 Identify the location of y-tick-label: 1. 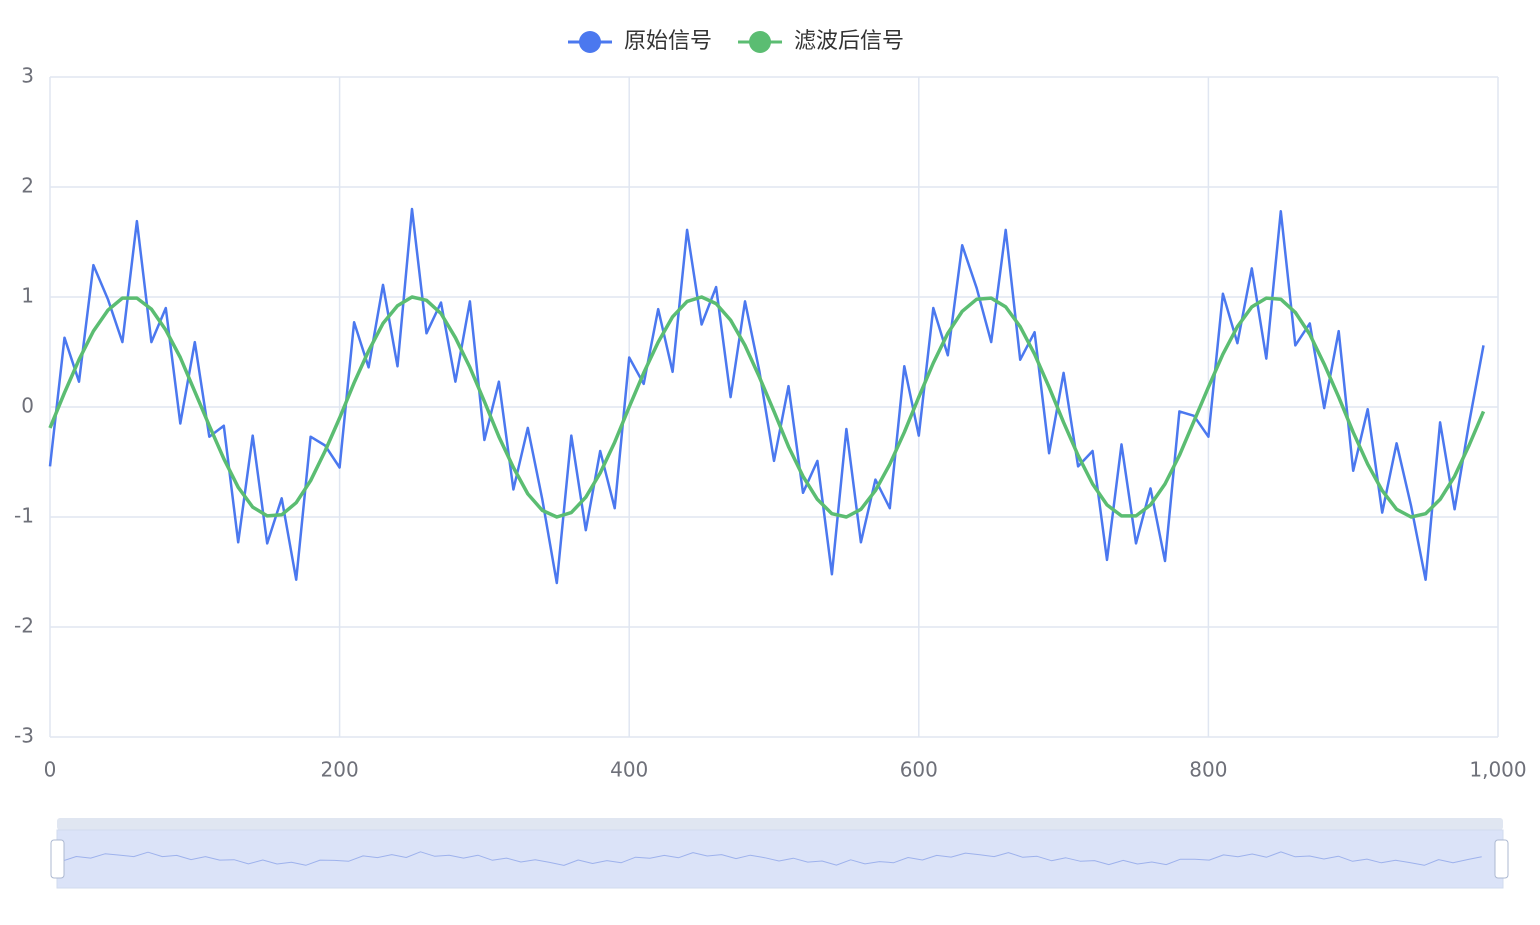
(27, 296).